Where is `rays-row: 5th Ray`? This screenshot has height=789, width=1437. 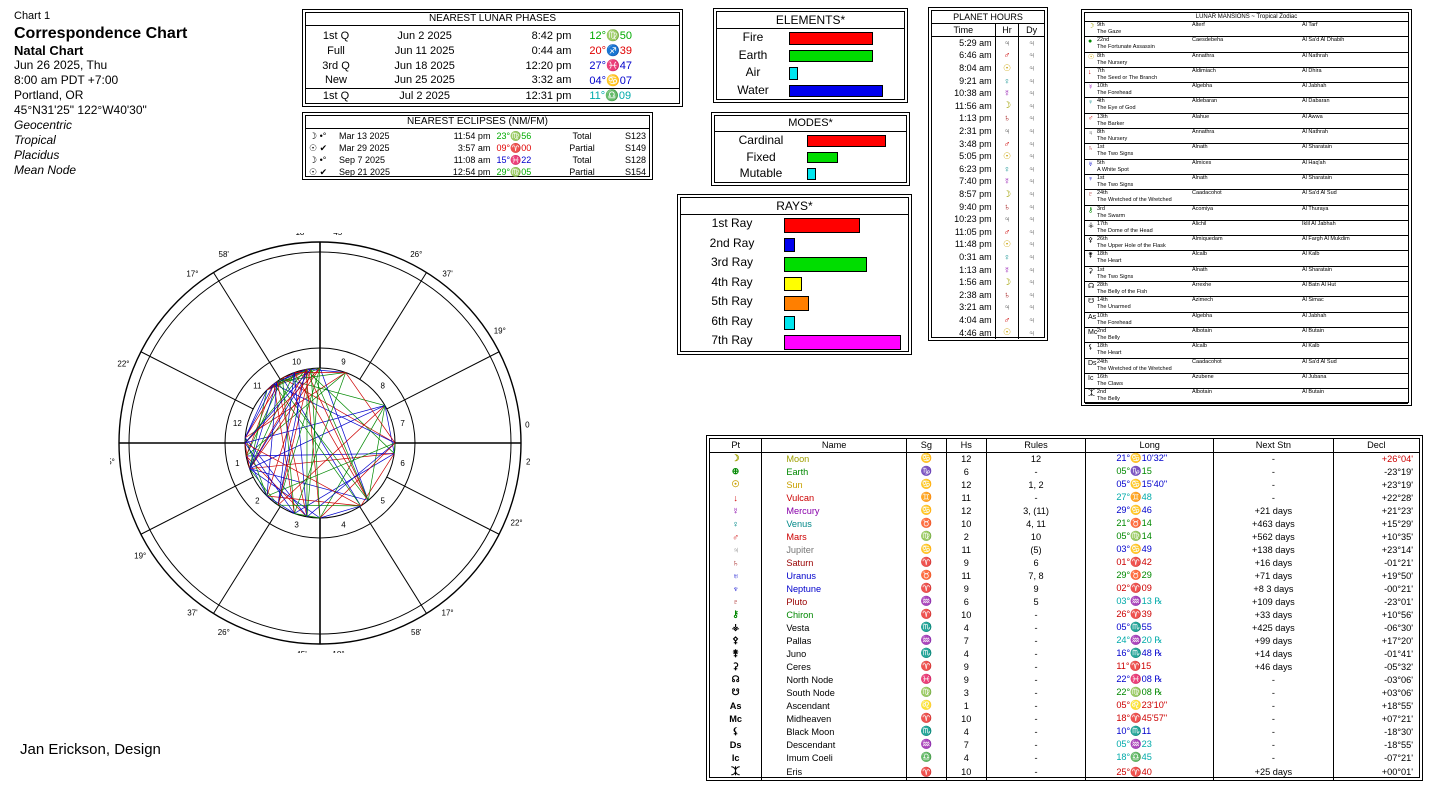 rays-row: 5th Ray is located at coordinates (794, 303).